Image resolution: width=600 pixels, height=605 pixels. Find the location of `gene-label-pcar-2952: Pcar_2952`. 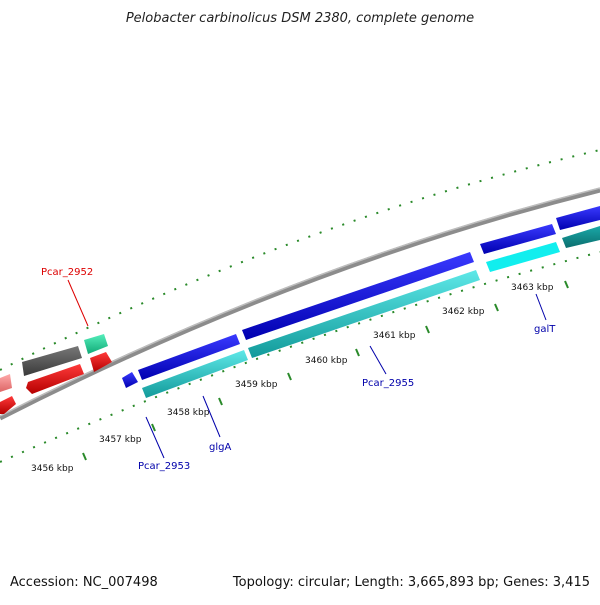

gene-label-pcar-2952: Pcar_2952 is located at coordinates (67, 272).